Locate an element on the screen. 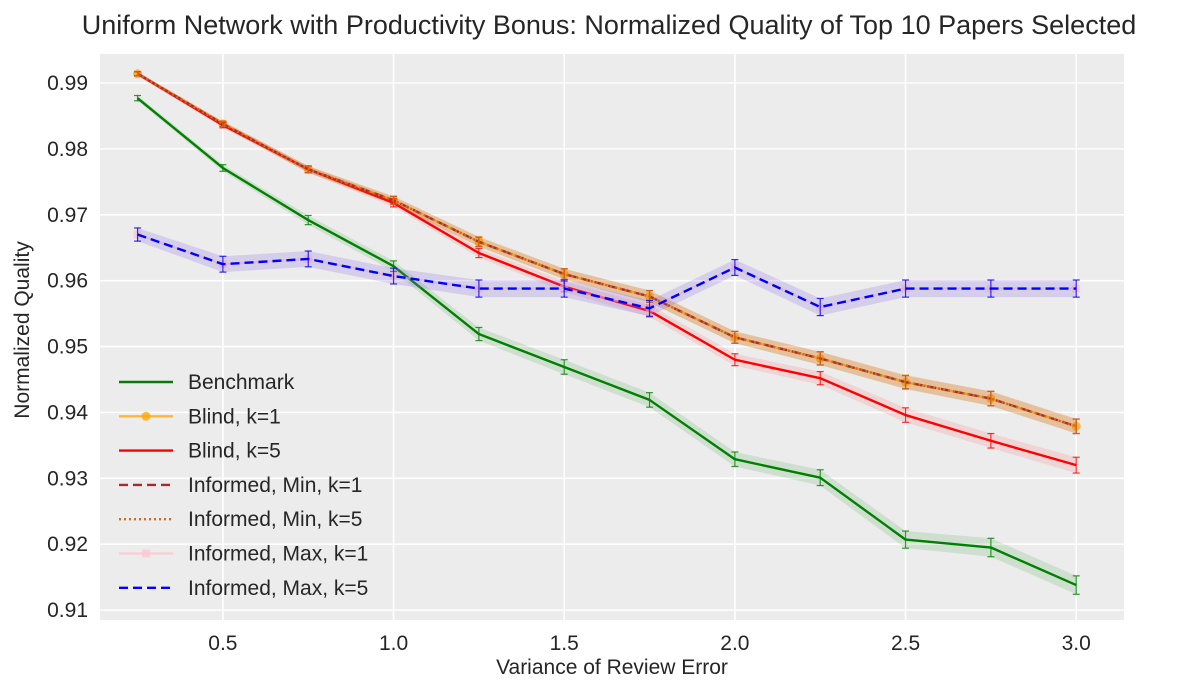  legend-label: Blind, k=1 is located at coordinates (234, 416).